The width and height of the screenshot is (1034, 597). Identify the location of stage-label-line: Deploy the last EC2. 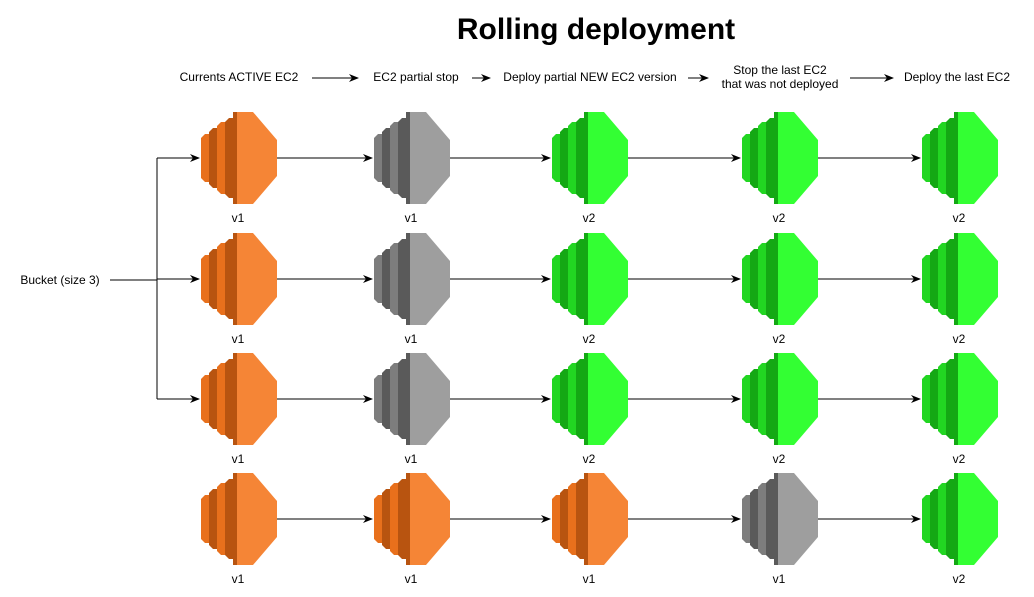
(957, 77).